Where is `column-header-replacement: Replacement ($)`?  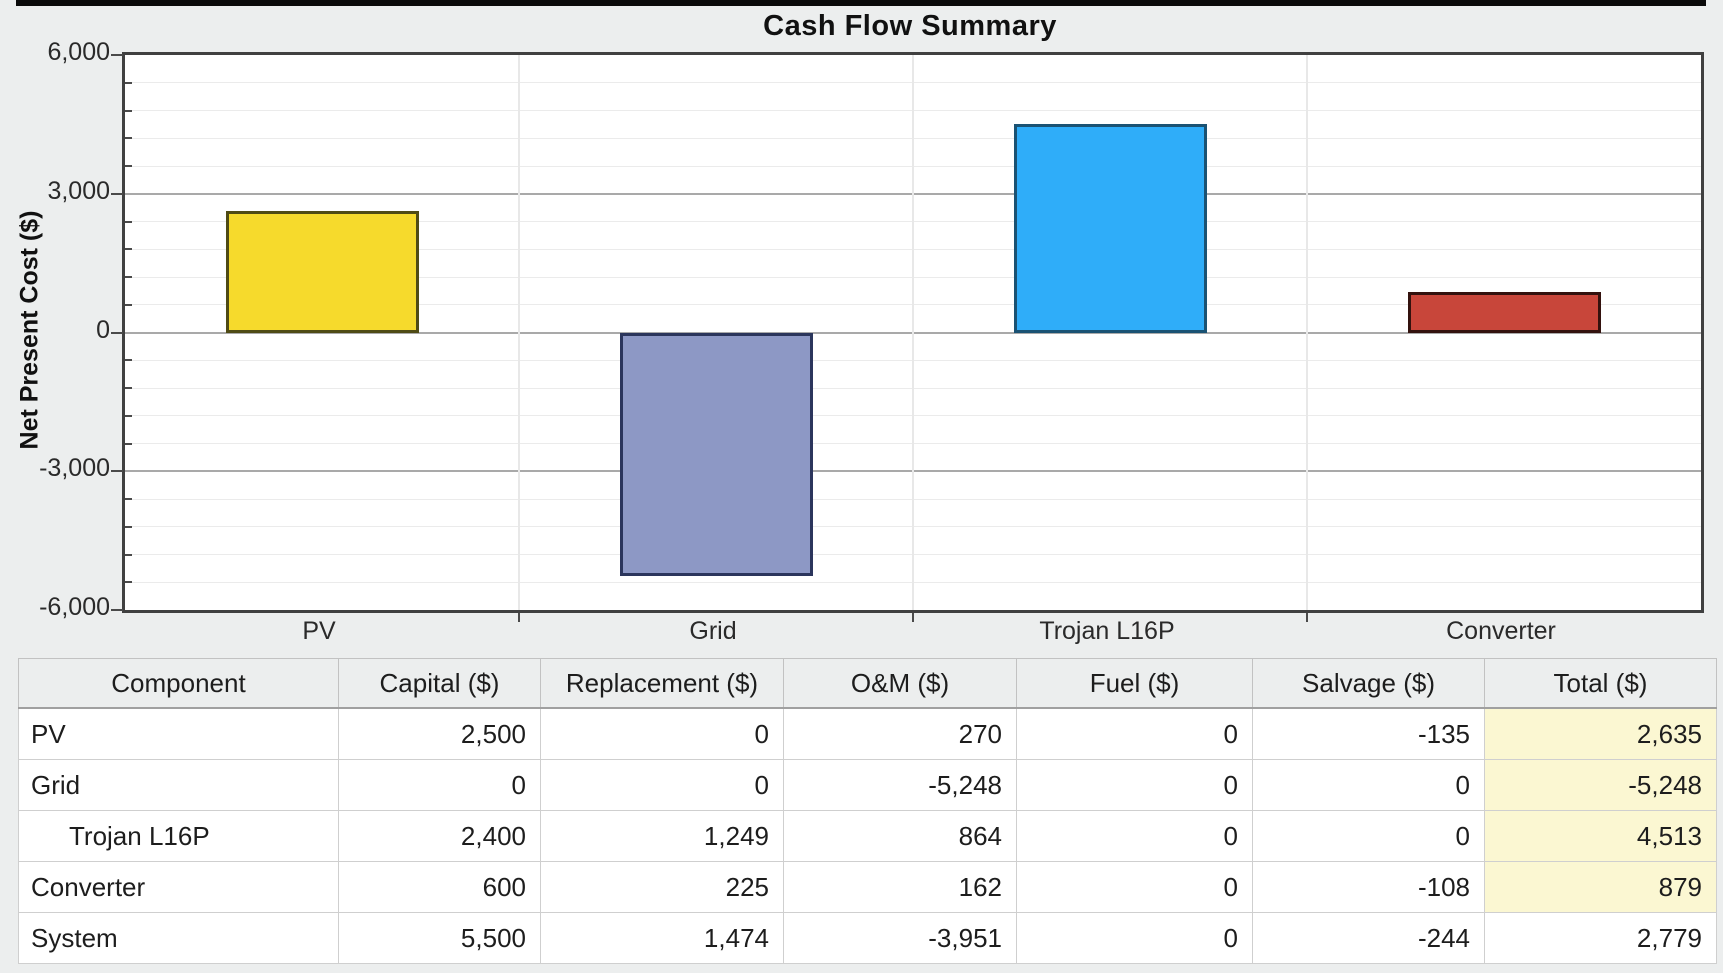
column-header-replacement: Replacement ($) is located at coordinates (662, 683).